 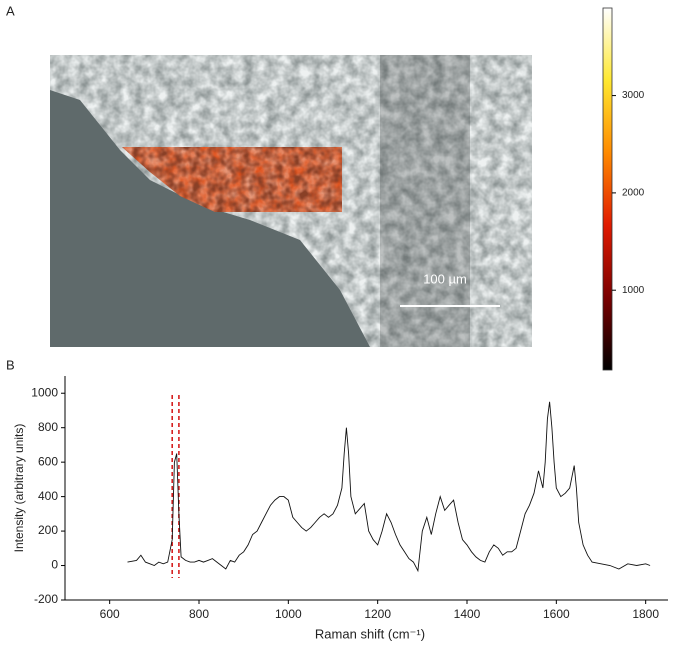 What do you see at coordinates (633, 290) in the screenshot?
I see `colorbar-tick-label: 1000` at bounding box center [633, 290].